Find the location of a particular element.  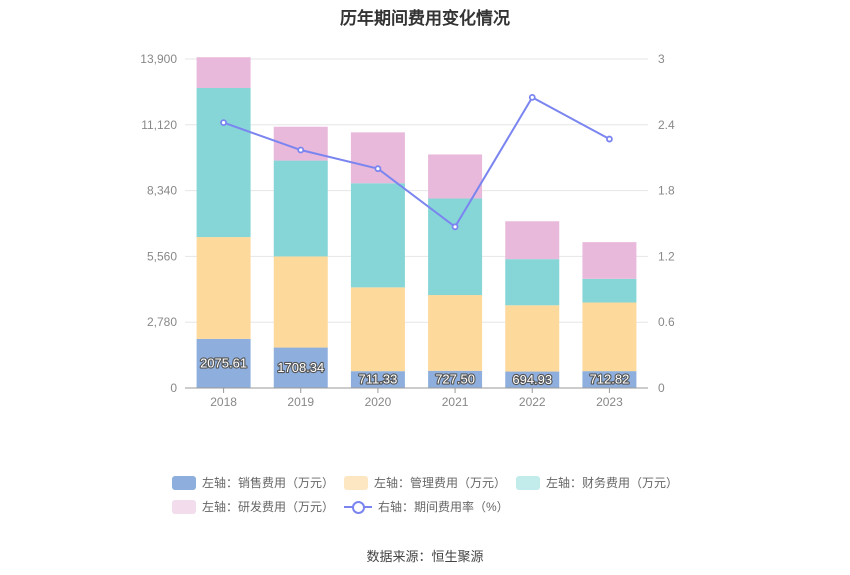

data-label-sales: 1708.34 is located at coordinates (300, 367).